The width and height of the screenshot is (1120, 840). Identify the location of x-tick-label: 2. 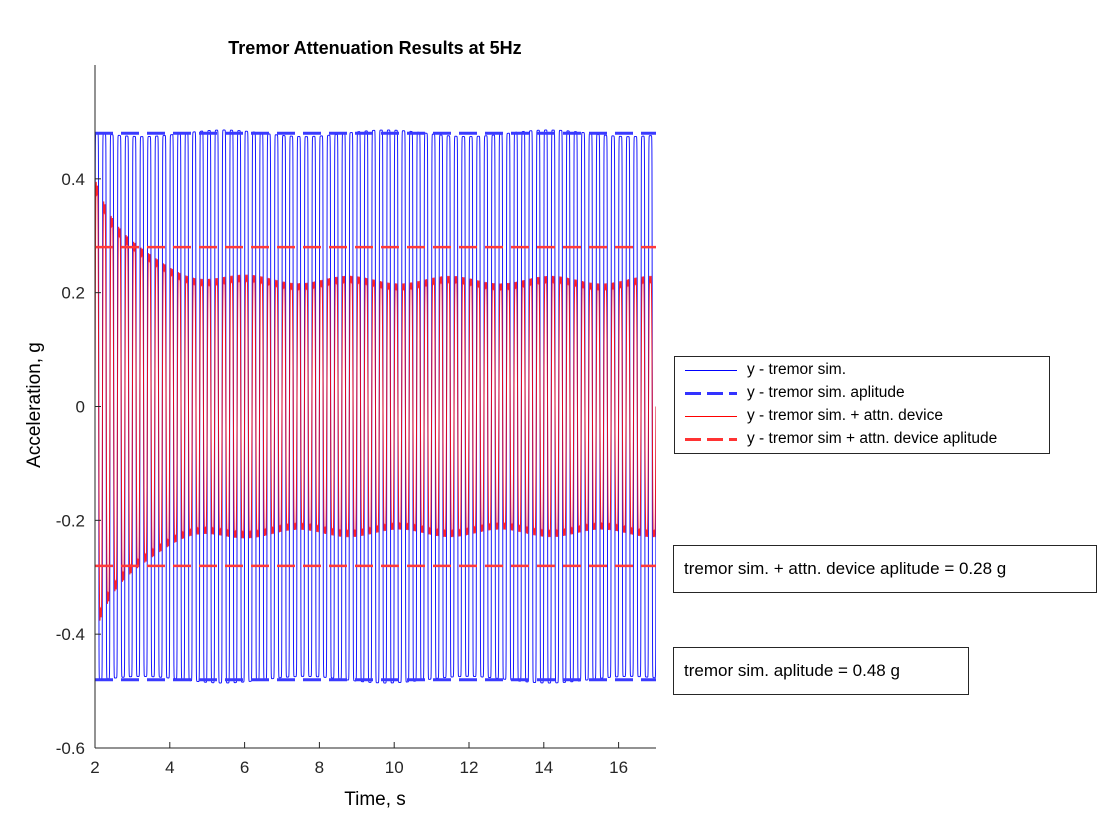
(94, 767).